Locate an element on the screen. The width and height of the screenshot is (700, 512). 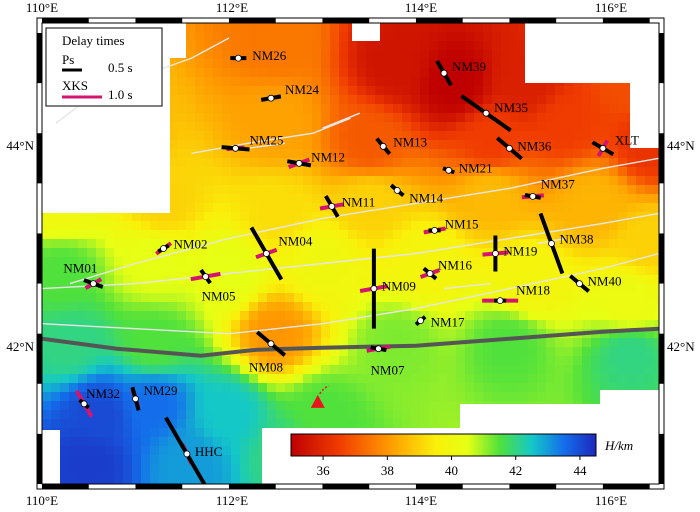
volcano-marker is located at coordinates (320, 396).